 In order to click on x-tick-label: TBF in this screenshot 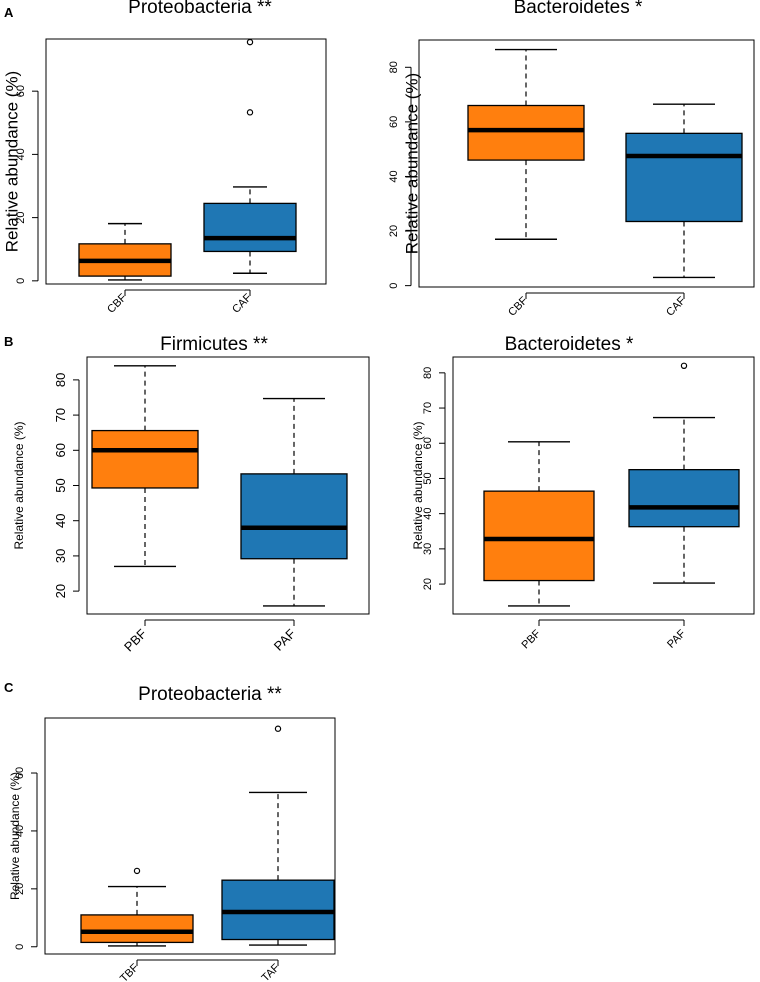, I will do `click(129, 971)`.